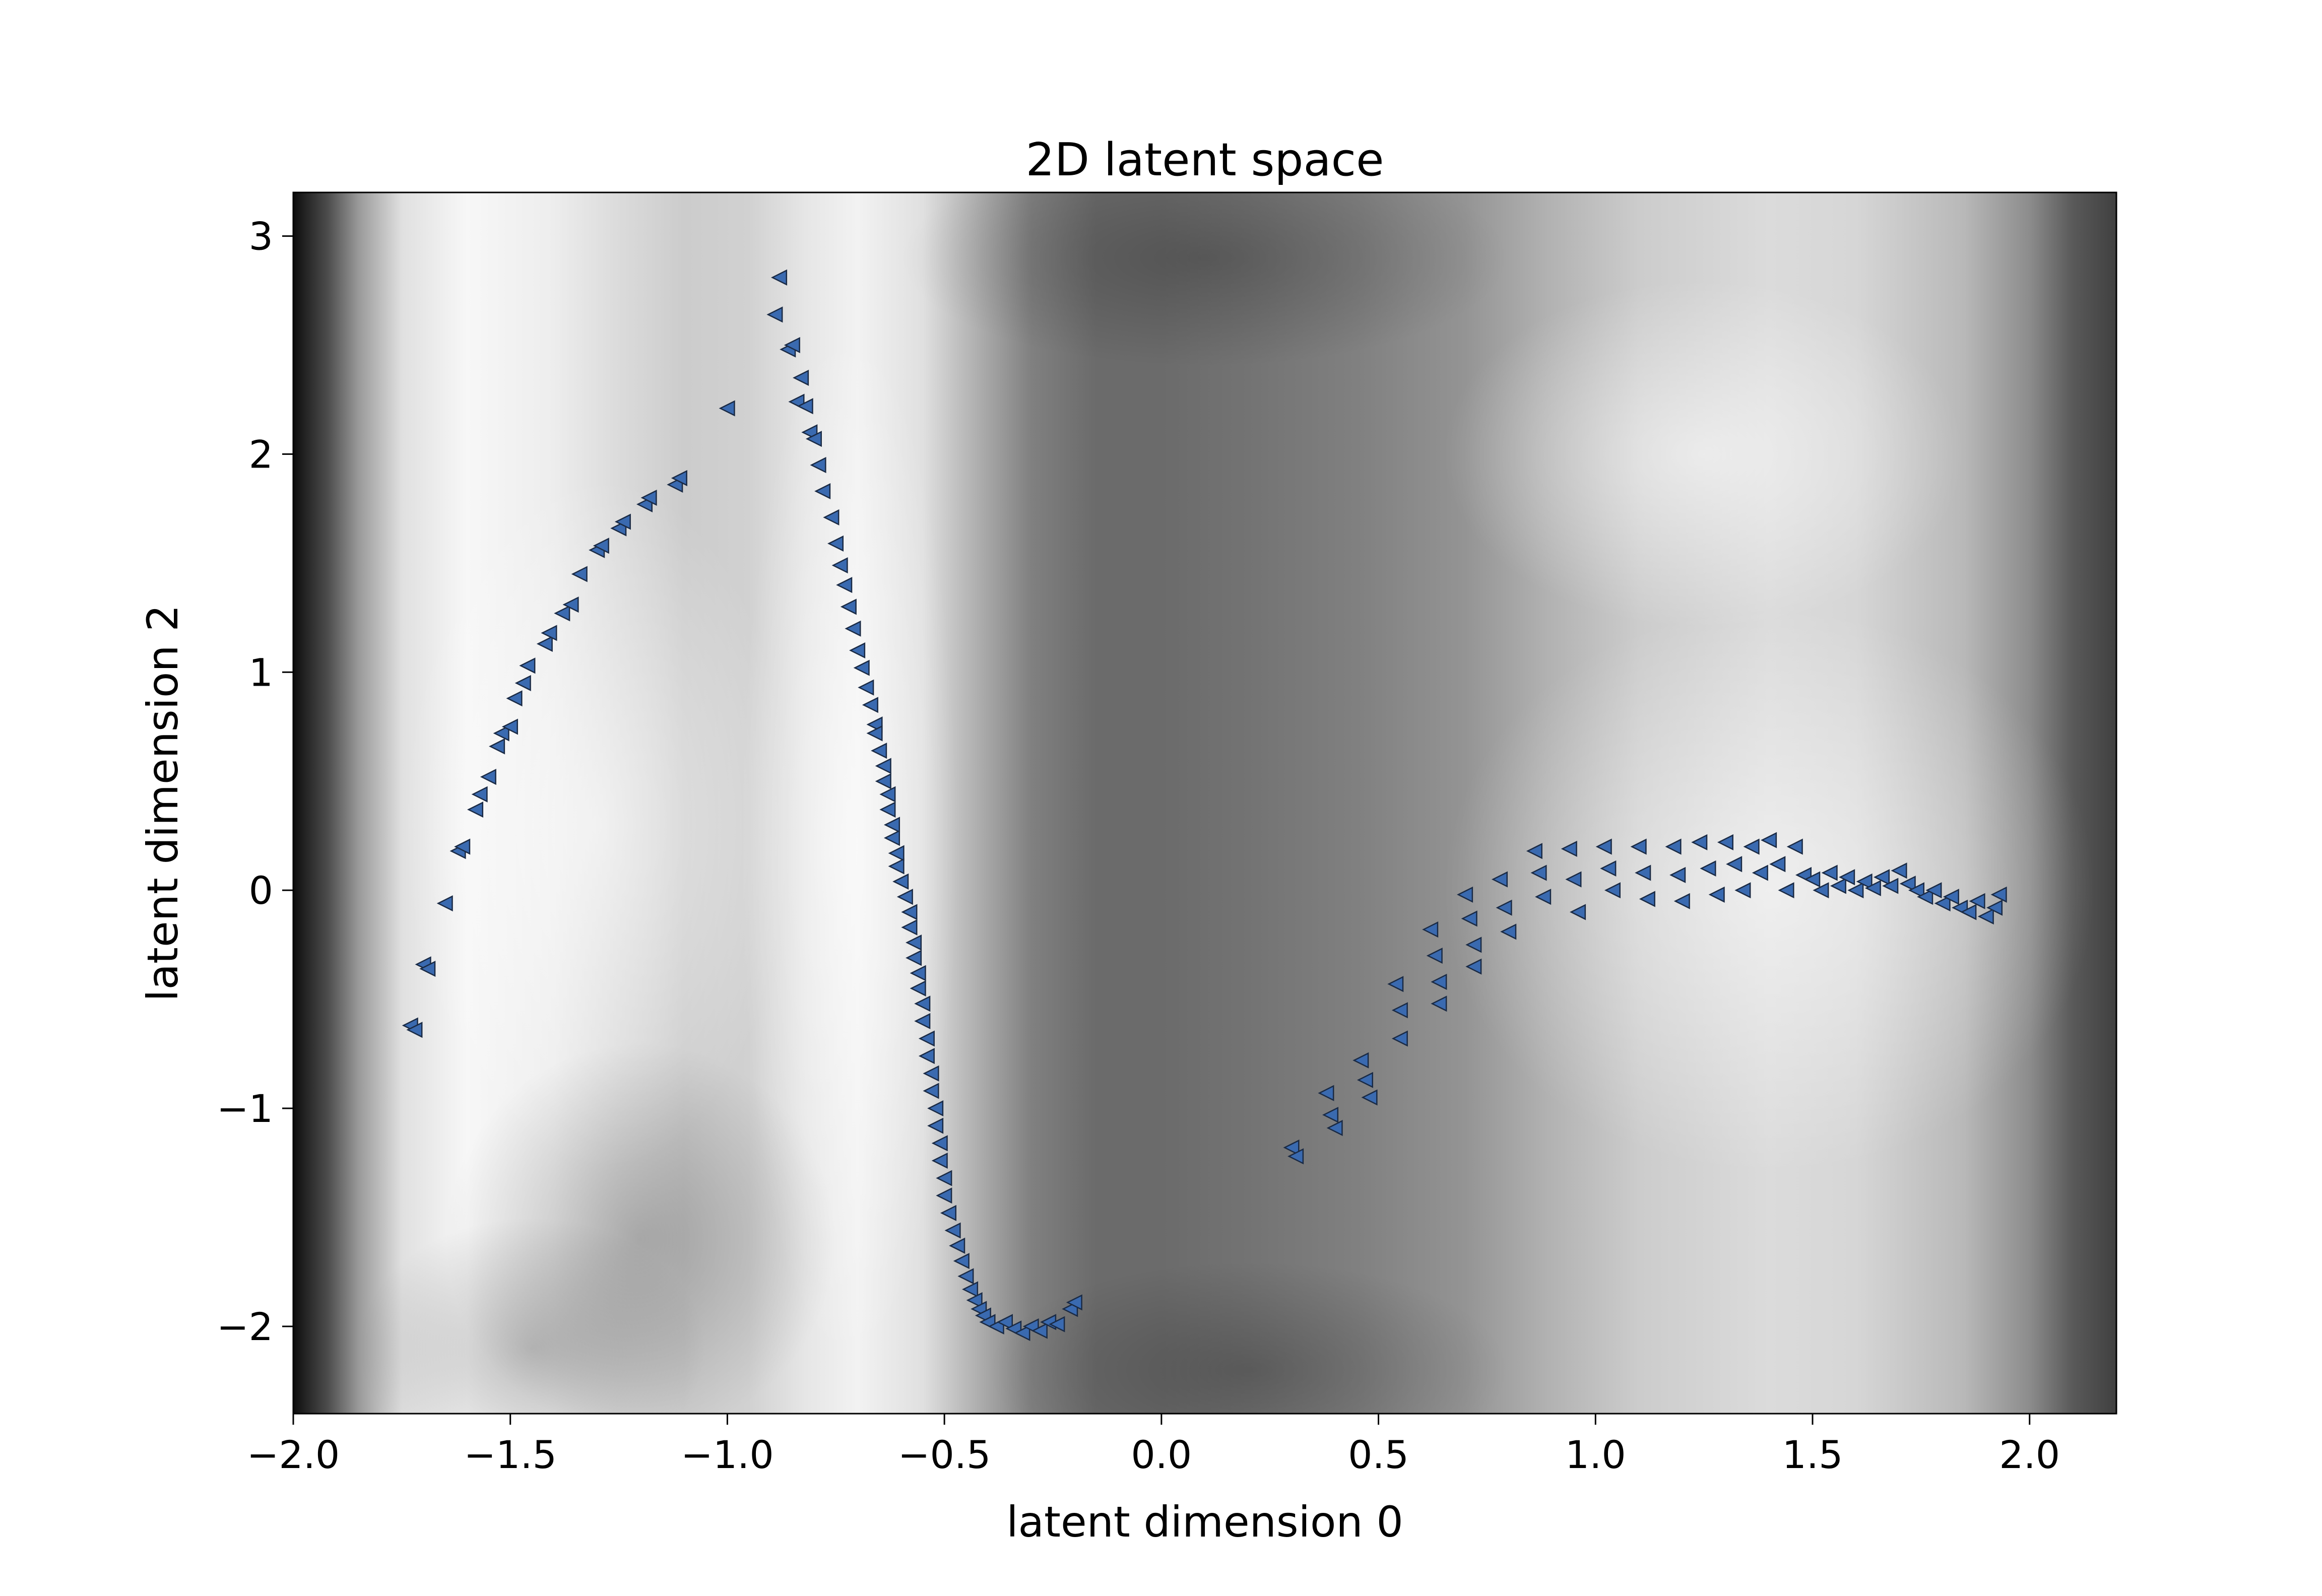 Image resolution: width=2322 pixels, height=1596 pixels. What do you see at coordinates (1378, 1454) in the screenshot?
I see `x-tick-label: 0.5` at bounding box center [1378, 1454].